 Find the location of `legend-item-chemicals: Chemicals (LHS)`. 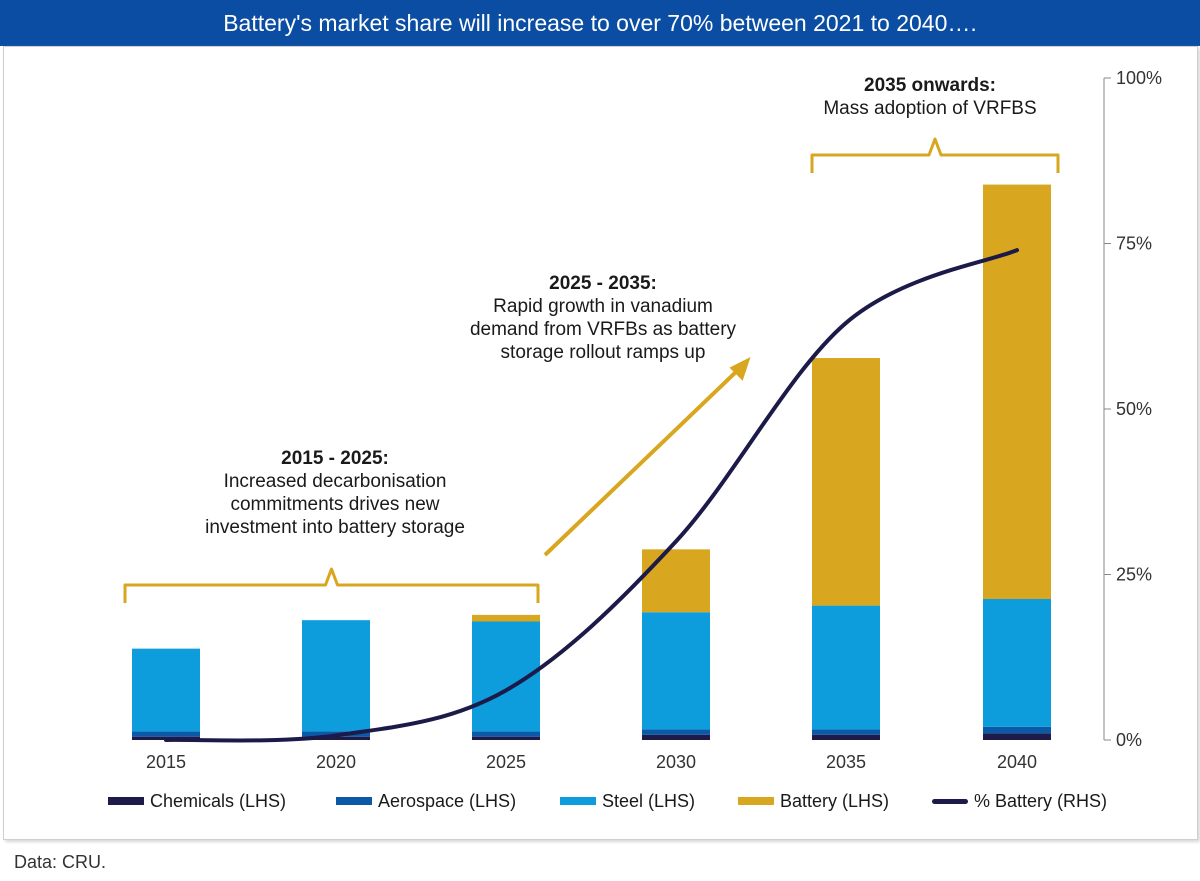

legend-item-chemicals: Chemicals (LHS) is located at coordinates (197, 801).